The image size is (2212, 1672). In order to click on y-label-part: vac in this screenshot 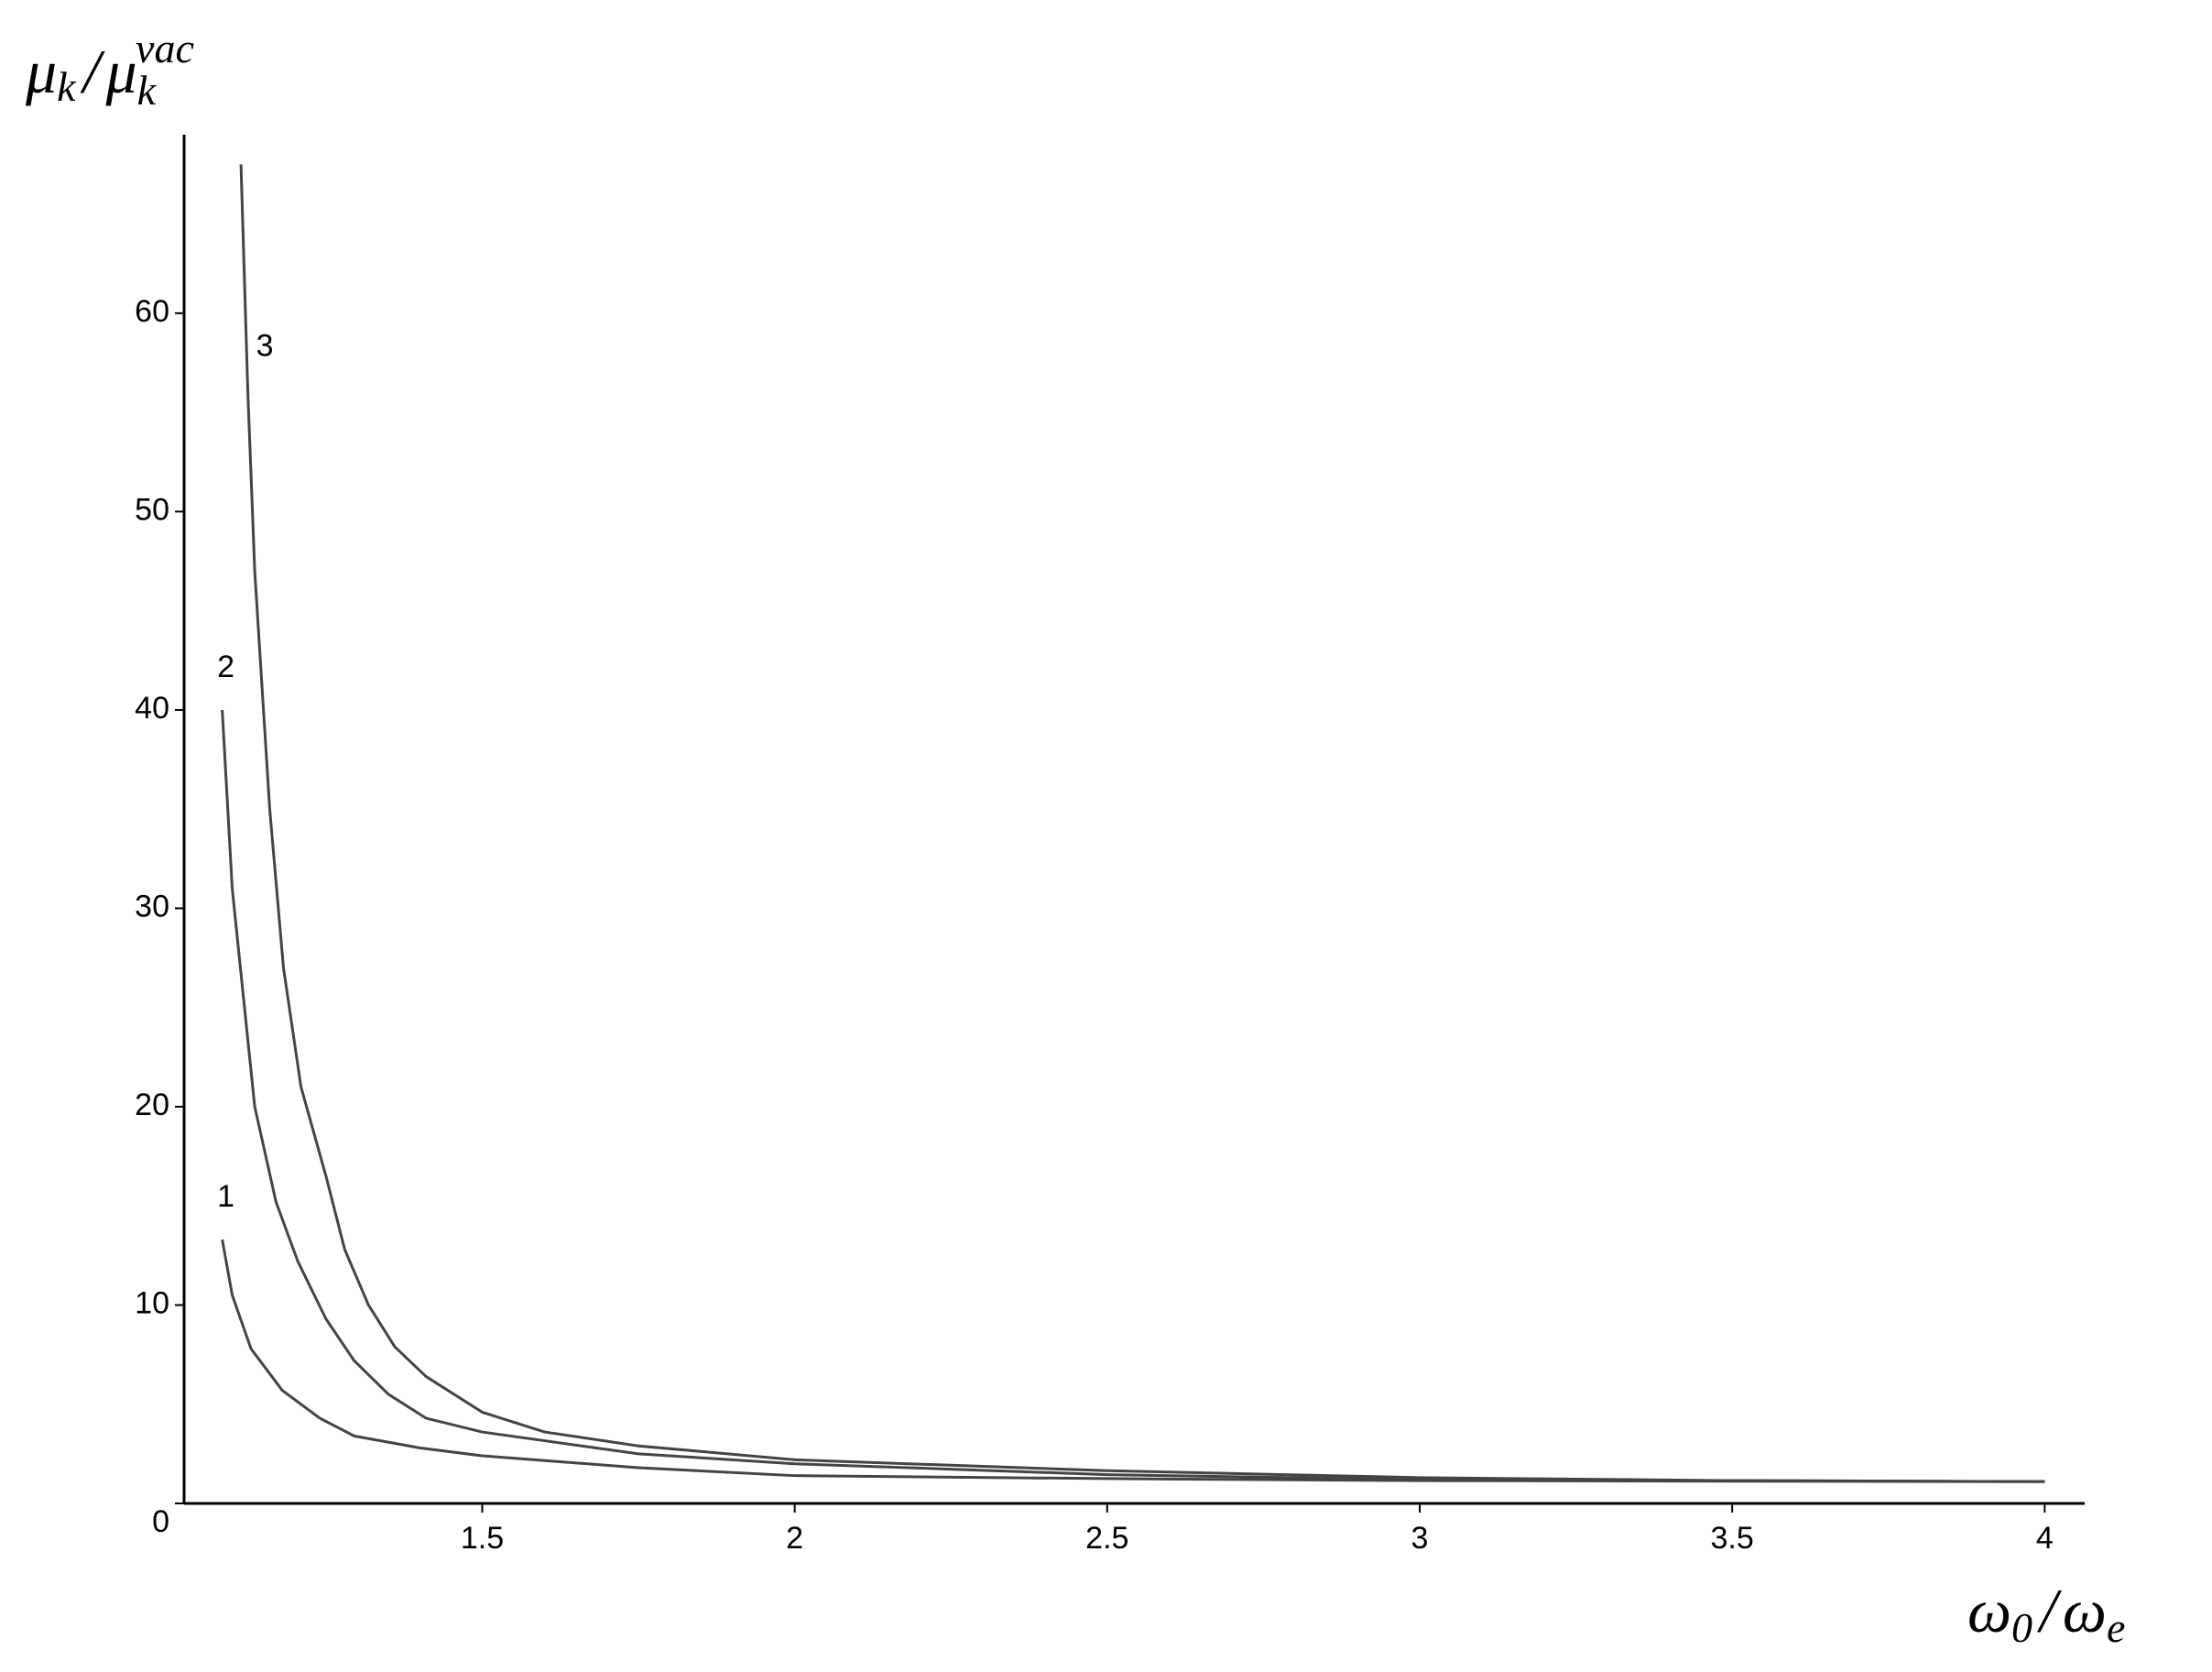, I will do `click(165, 48)`.